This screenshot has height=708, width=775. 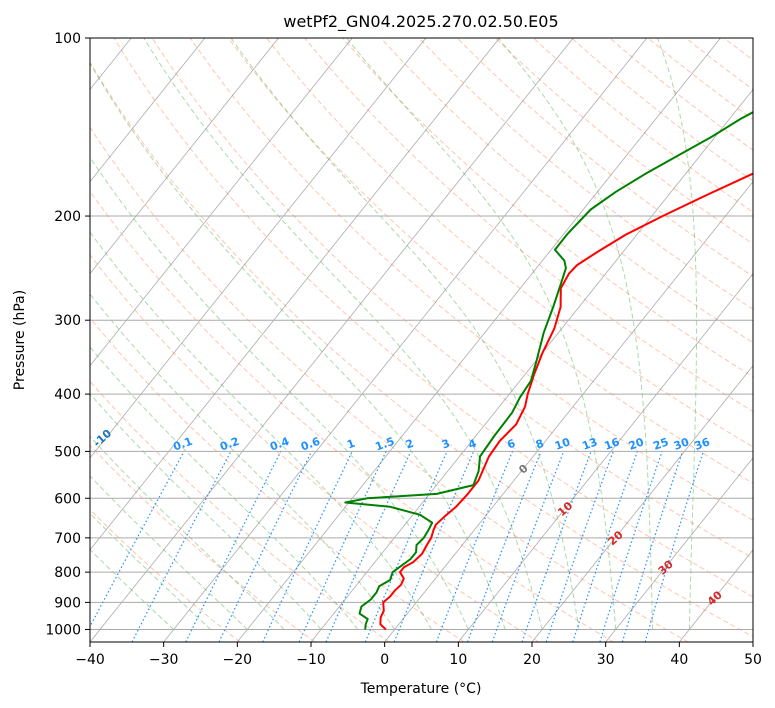 What do you see at coordinates (420, 22) in the screenshot?
I see `chart-title: wetPf2_GN04.2025.270.02.50.E05` at bounding box center [420, 22].